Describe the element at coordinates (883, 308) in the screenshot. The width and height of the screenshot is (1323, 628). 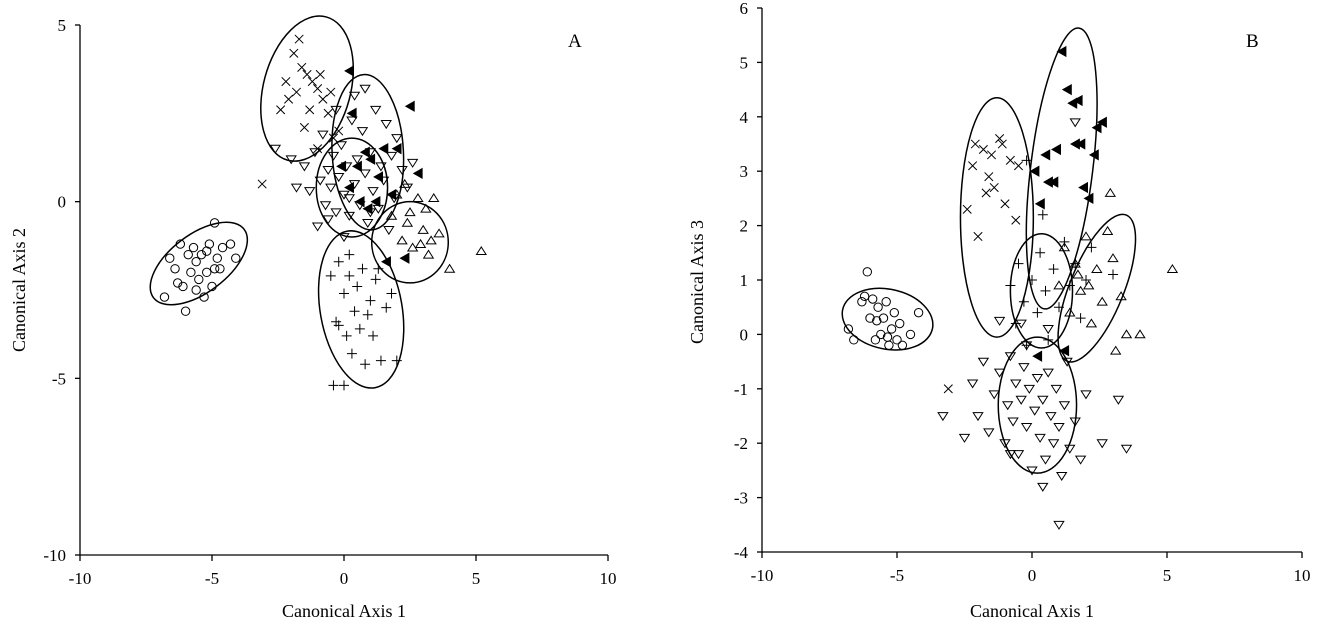
I see `panel-b-series-circle` at that location.